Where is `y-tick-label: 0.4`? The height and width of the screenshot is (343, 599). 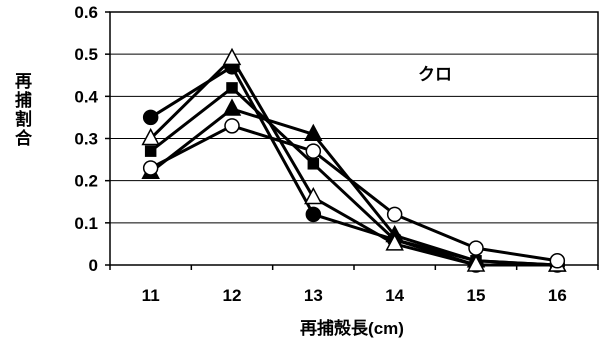 y-tick-label: 0.4 is located at coordinates (86, 96).